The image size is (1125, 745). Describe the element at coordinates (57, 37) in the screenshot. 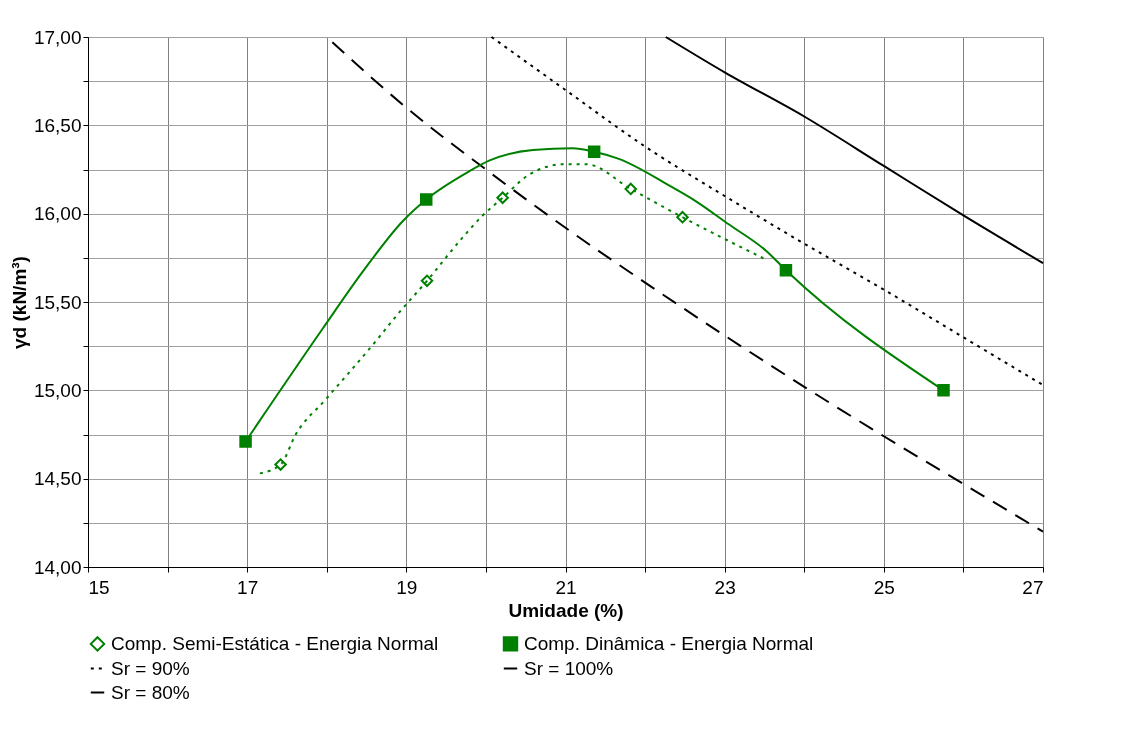

I see `y-tick-label: 17,00` at that location.